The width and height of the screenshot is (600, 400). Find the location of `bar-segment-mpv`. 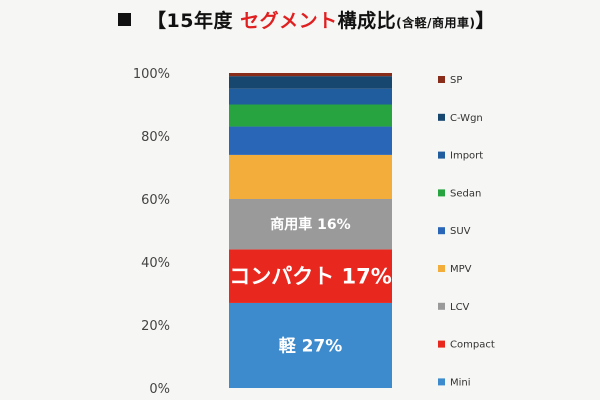

bar-segment-mpv is located at coordinates (310, 176).